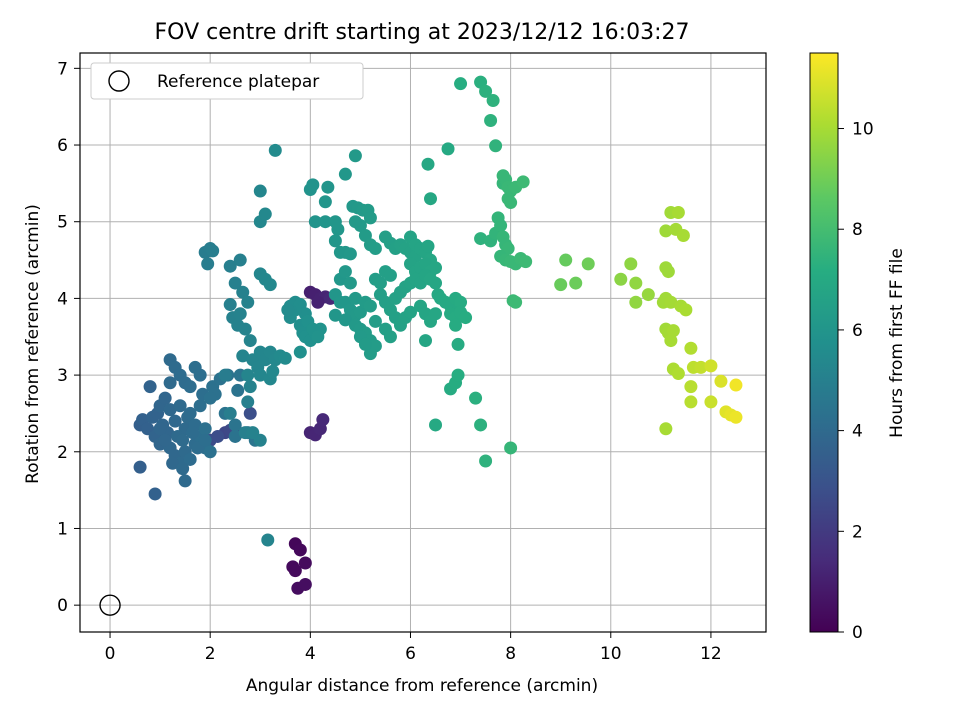 The image size is (960, 724). Describe the element at coordinates (857, 432) in the screenshot. I see `colorbar-tick-label: 4` at that location.